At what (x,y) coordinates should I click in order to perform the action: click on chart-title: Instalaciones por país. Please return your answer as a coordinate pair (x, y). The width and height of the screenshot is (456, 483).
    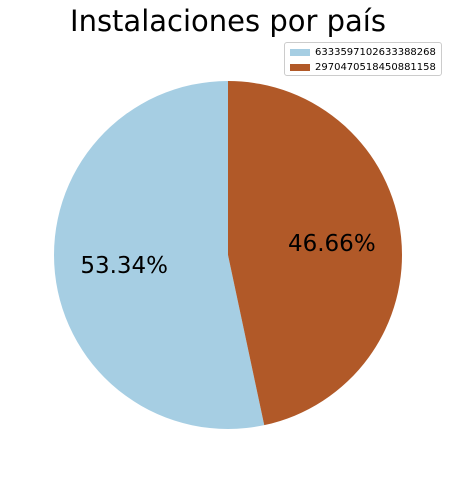
    Looking at the image, I should click on (228, 21).